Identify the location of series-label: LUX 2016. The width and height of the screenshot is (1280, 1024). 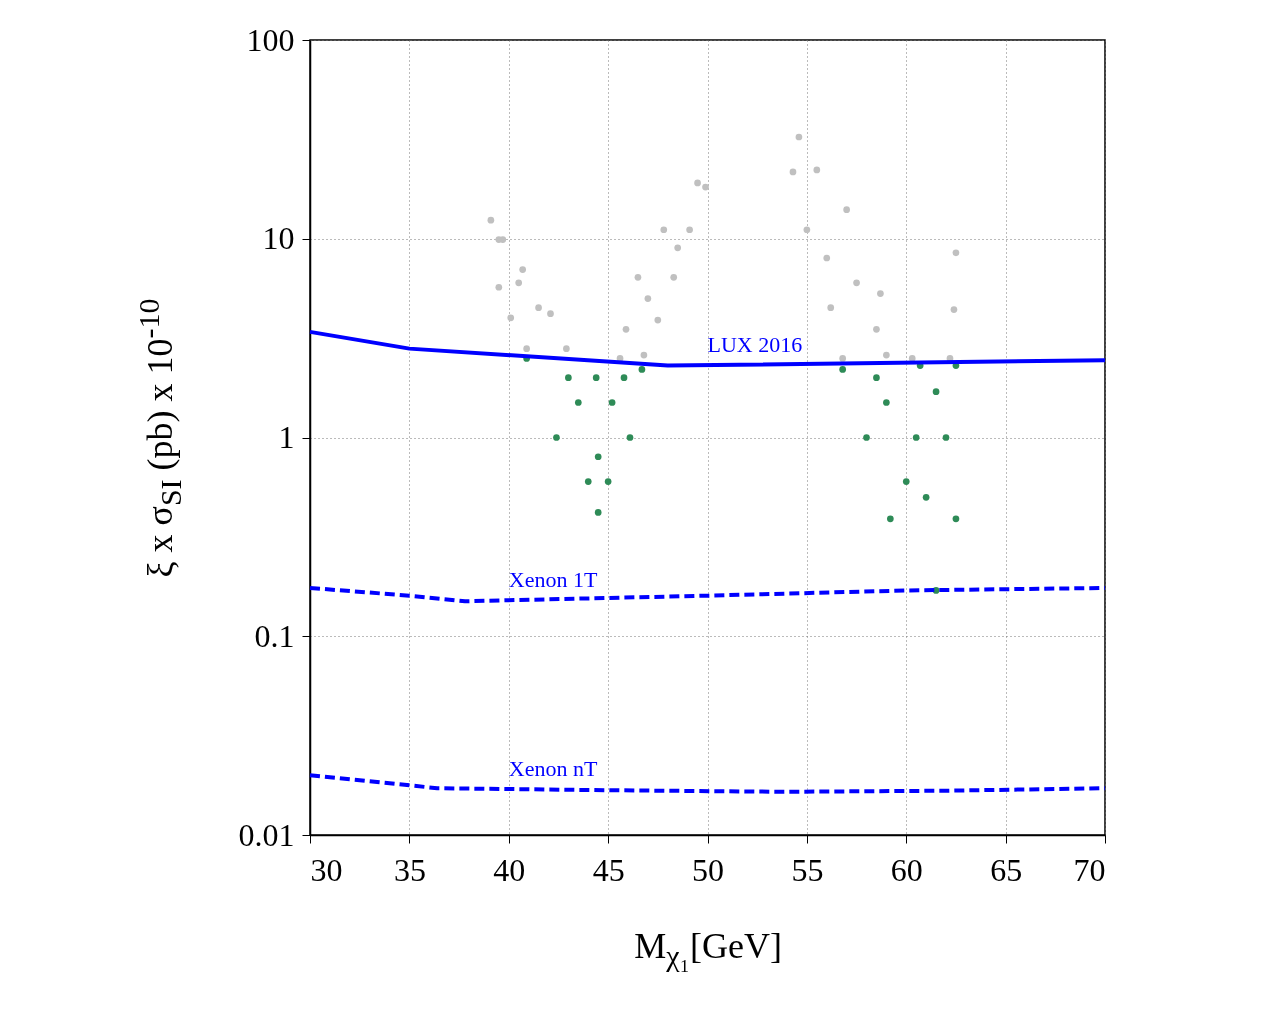
(755, 345).